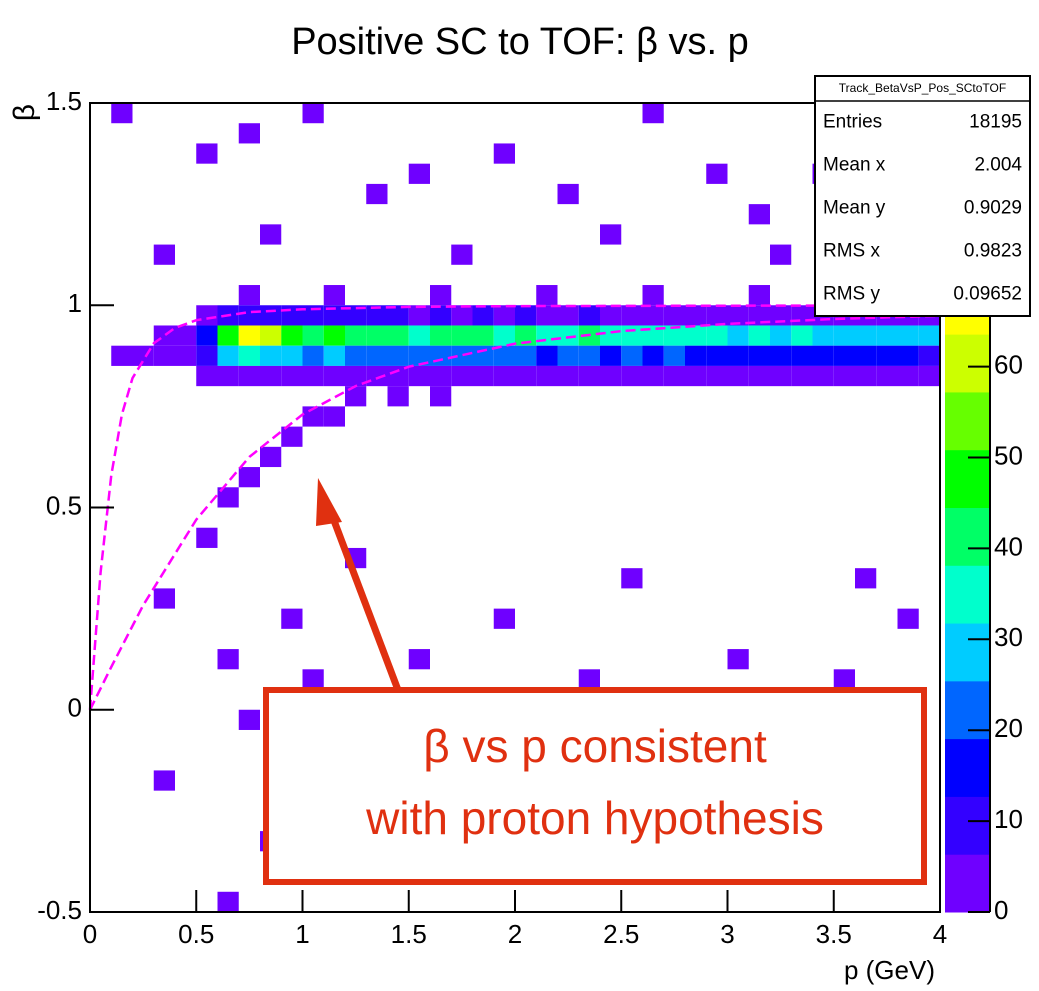  What do you see at coordinates (834, 934) in the screenshot?
I see `x-tick-label: 3.5` at bounding box center [834, 934].